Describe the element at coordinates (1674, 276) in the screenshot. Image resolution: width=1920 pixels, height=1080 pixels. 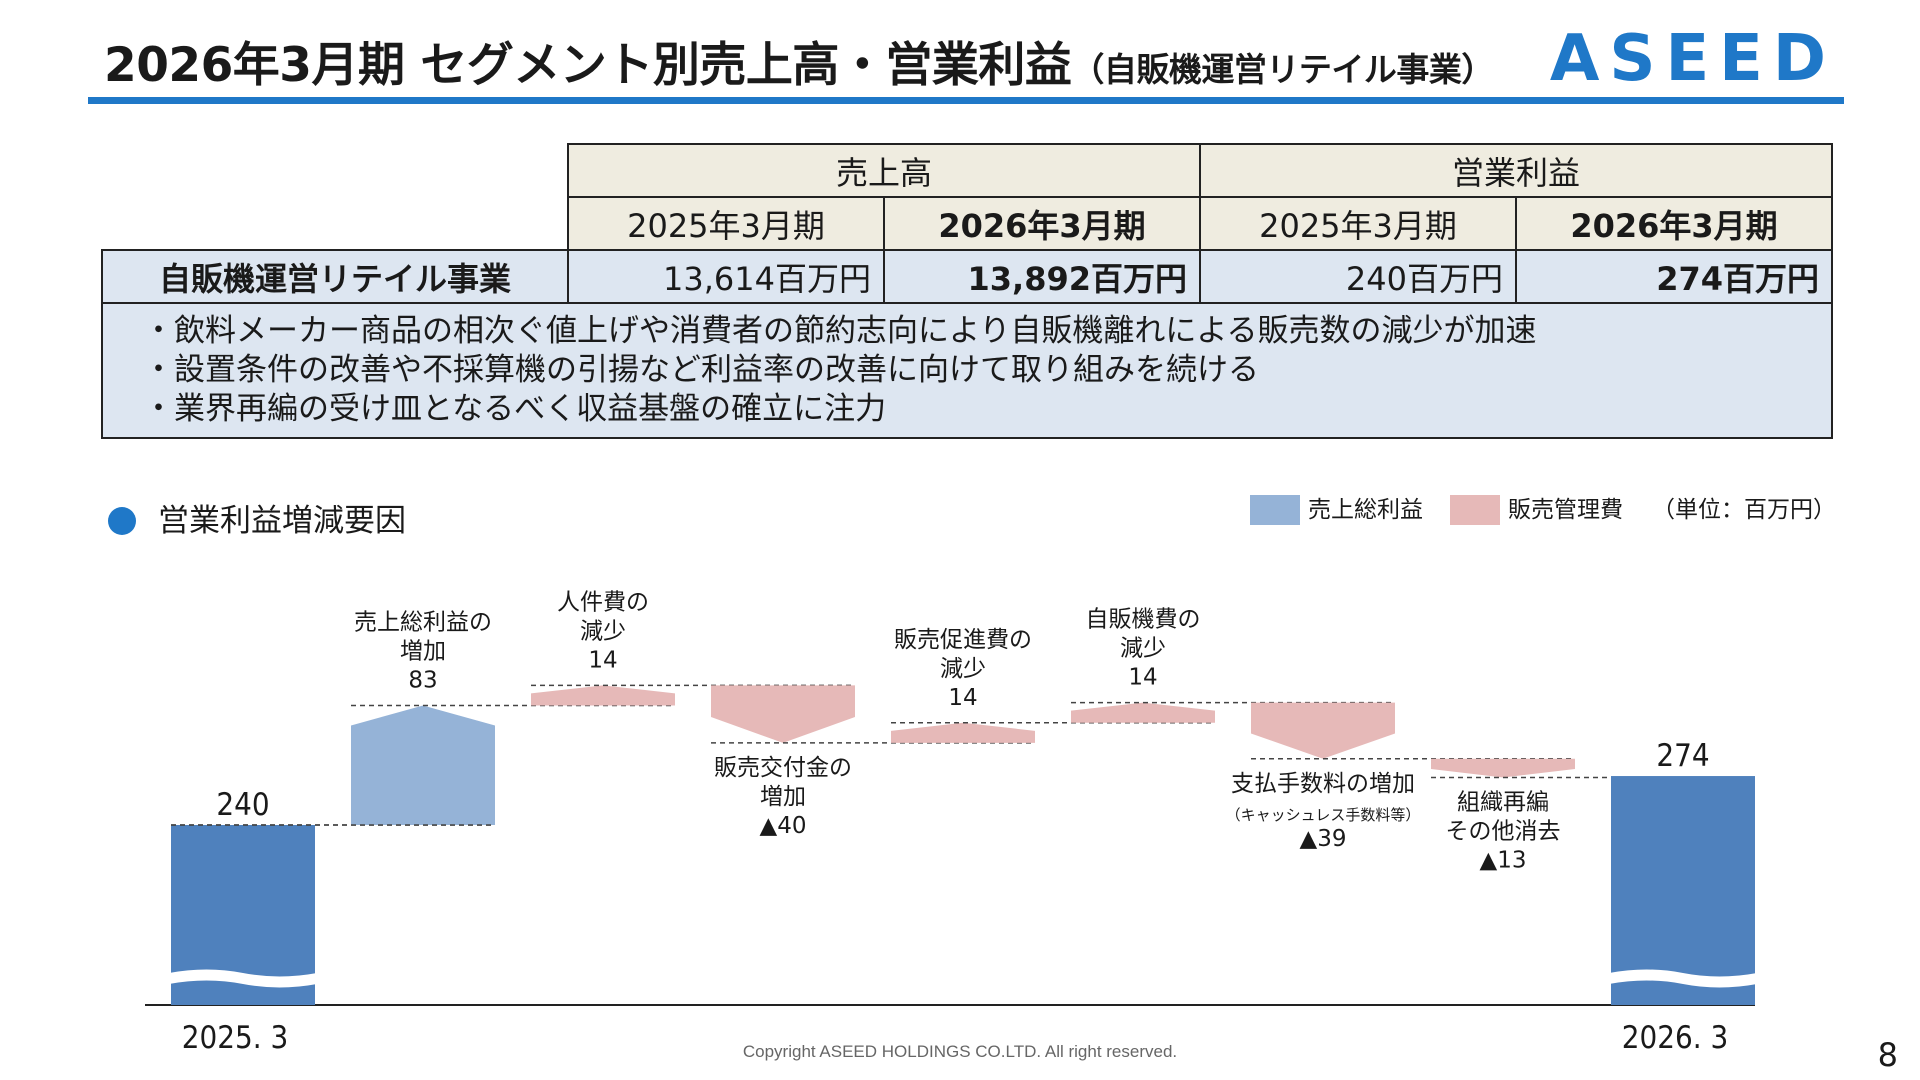
I see `profit-curr-value: 274百万円` at that location.